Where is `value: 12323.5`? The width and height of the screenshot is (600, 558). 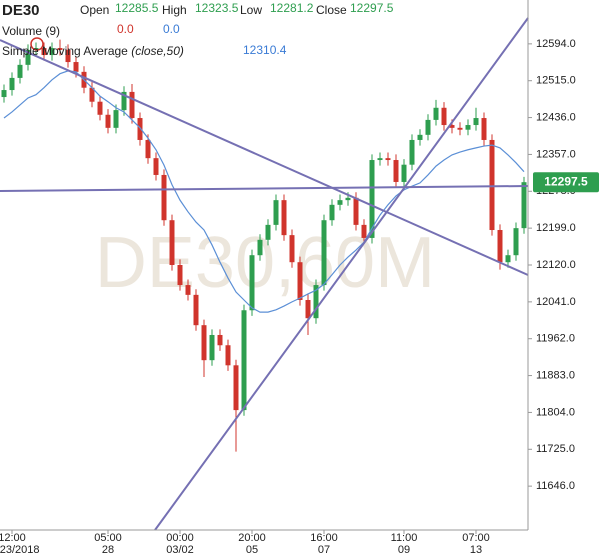
value: 12323.5 is located at coordinates (217, 8).